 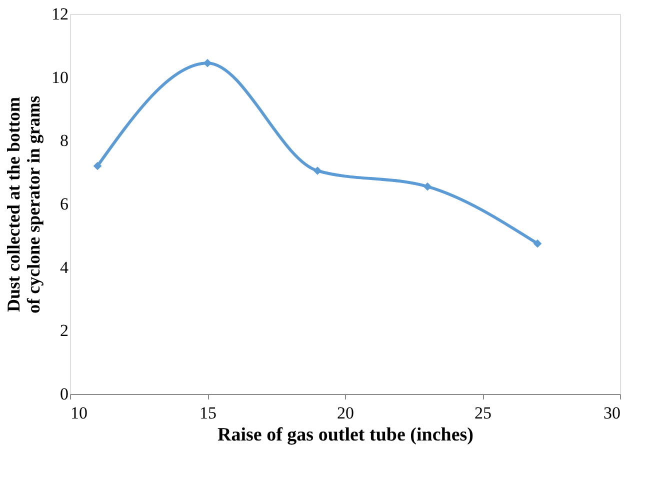 I want to click on x-tick-label: 25, so click(x=483, y=413).